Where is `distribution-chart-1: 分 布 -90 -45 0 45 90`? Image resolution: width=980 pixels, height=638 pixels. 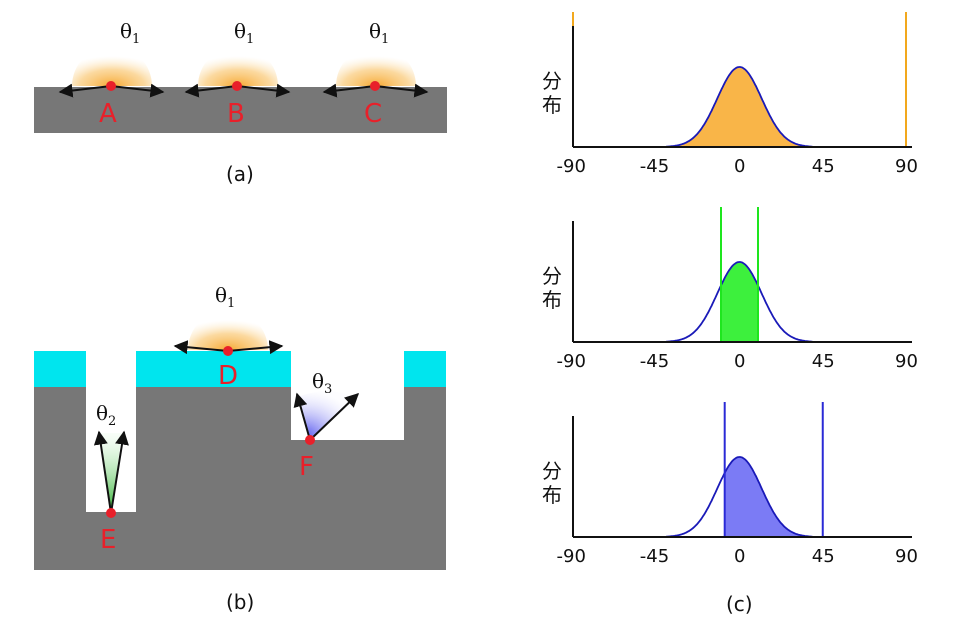
distribution-chart-1: 分 布 -90 -45 0 45 90 is located at coordinates (730, 94).